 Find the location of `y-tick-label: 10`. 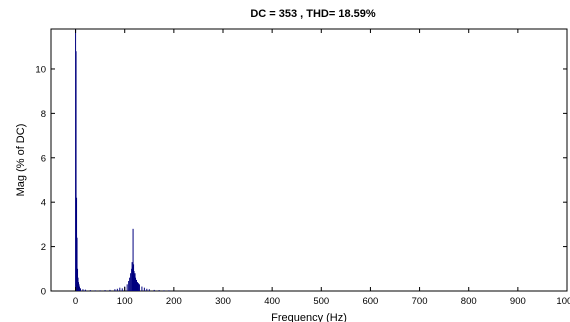

y-tick-label: 10 is located at coordinates (40, 69).